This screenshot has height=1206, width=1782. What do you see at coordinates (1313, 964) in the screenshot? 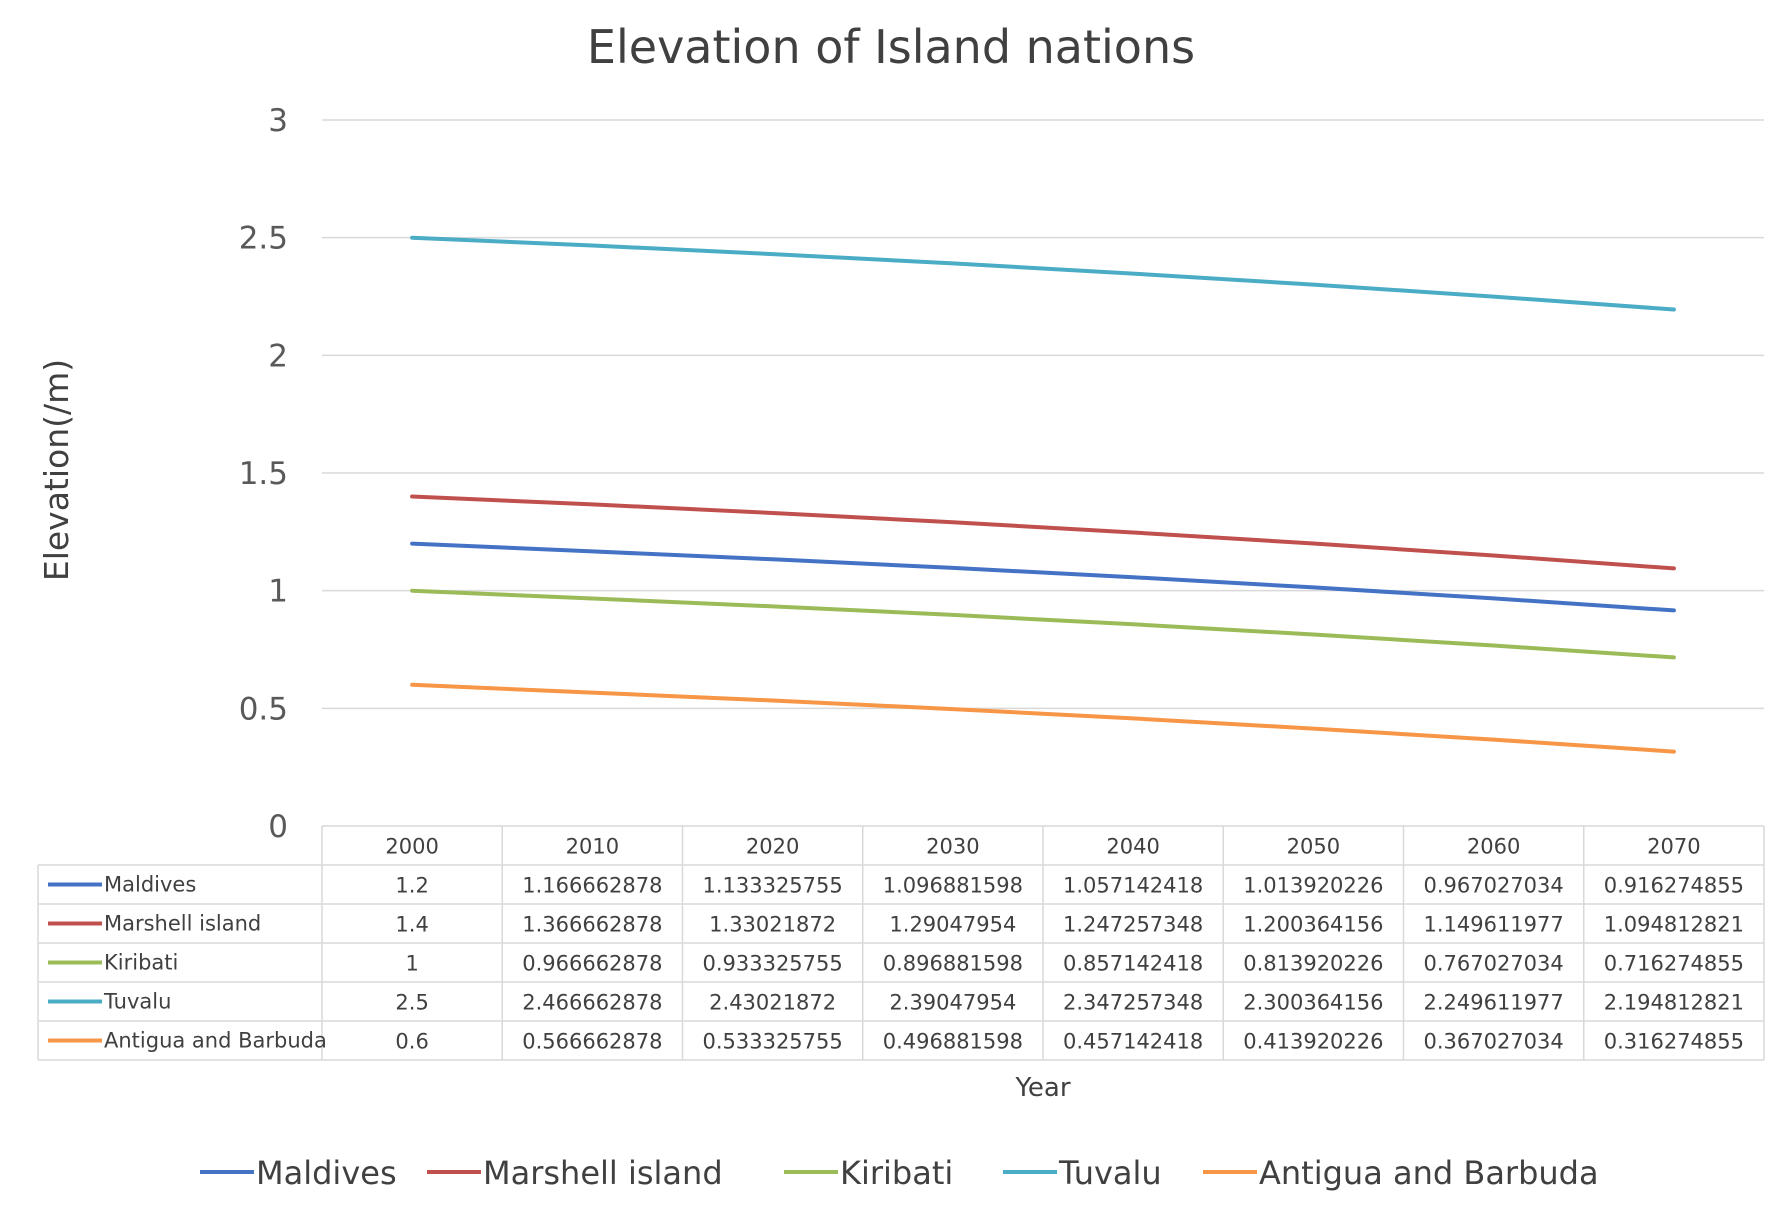
I see `data-label: 0.813920226` at bounding box center [1313, 964].